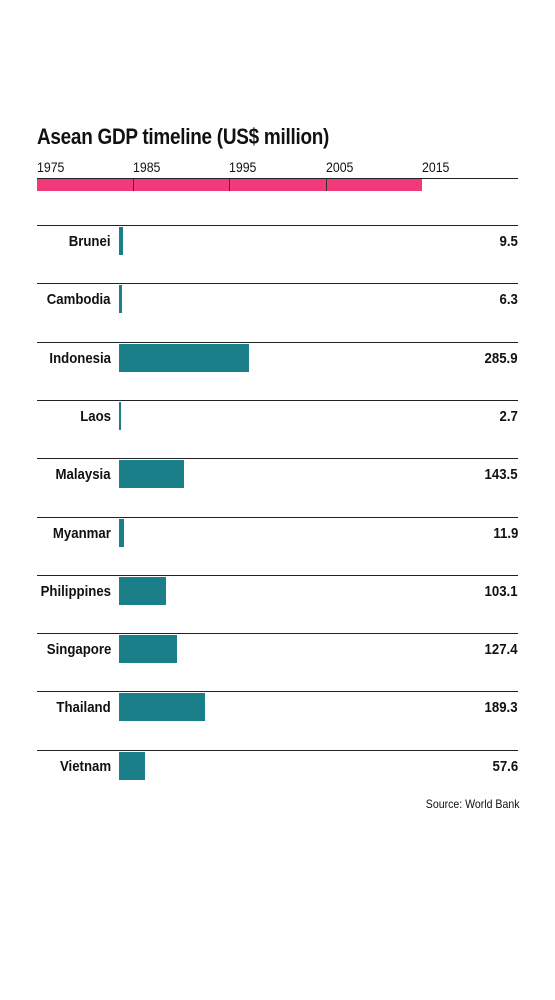 The width and height of the screenshot is (555, 1000). What do you see at coordinates (501, 475) in the screenshot?
I see `data-label: 143.5` at bounding box center [501, 475].